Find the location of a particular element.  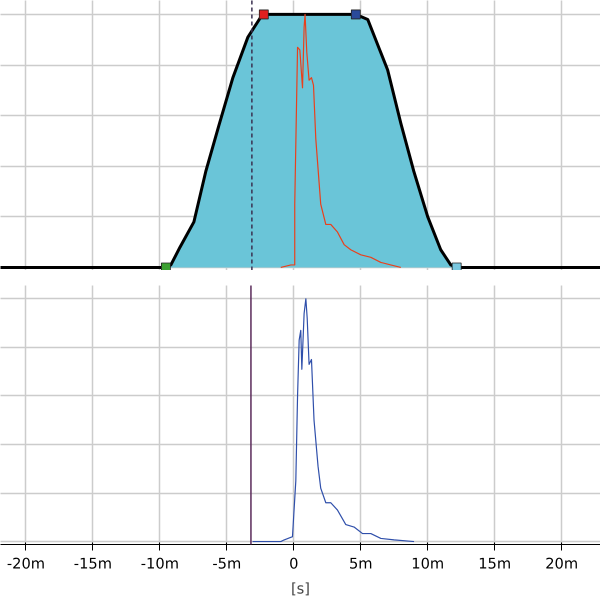

x-axis-title: [s] is located at coordinates (300, 589).